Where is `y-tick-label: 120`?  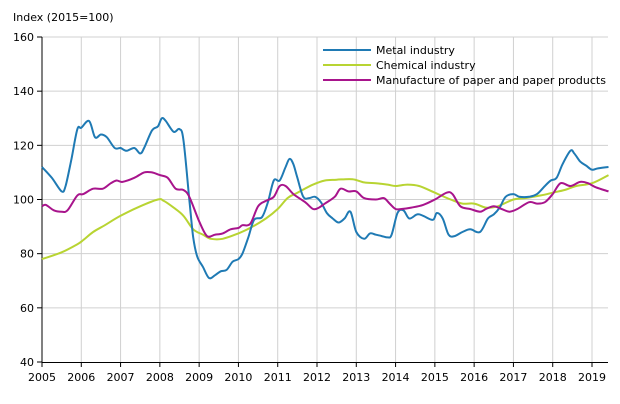 y-tick-label: 120 is located at coordinates (23, 145).